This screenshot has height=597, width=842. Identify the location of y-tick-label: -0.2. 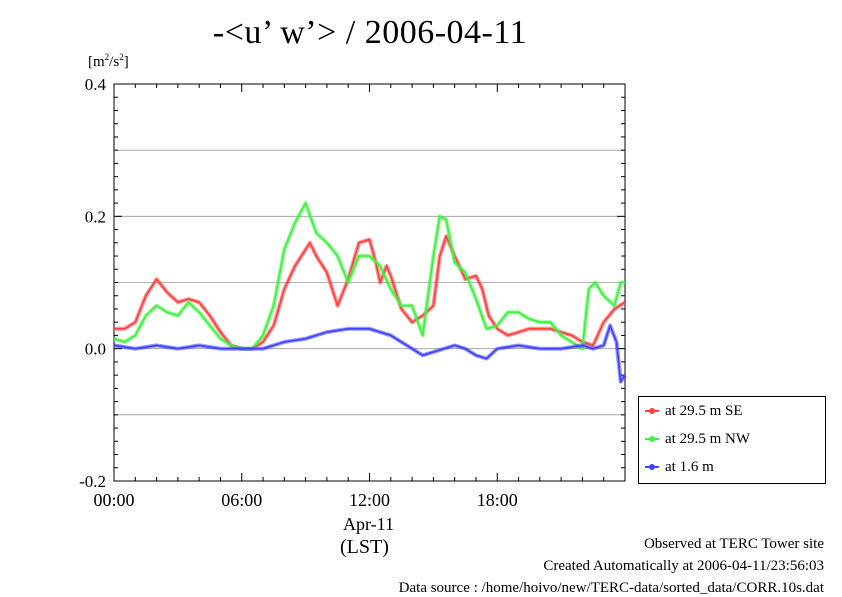
(92, 481).